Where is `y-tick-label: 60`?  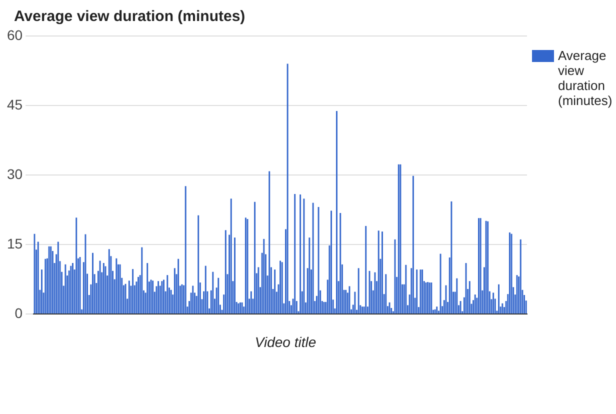
y-tick-label: 60 is located at coordinates (14, 34).